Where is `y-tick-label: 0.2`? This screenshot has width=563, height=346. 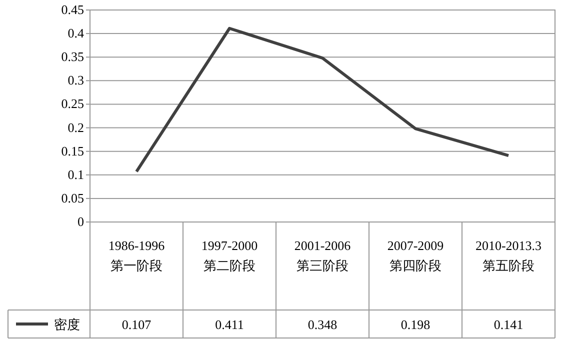
y-tick-label: 0.2 is located at coordinates (76, 127).